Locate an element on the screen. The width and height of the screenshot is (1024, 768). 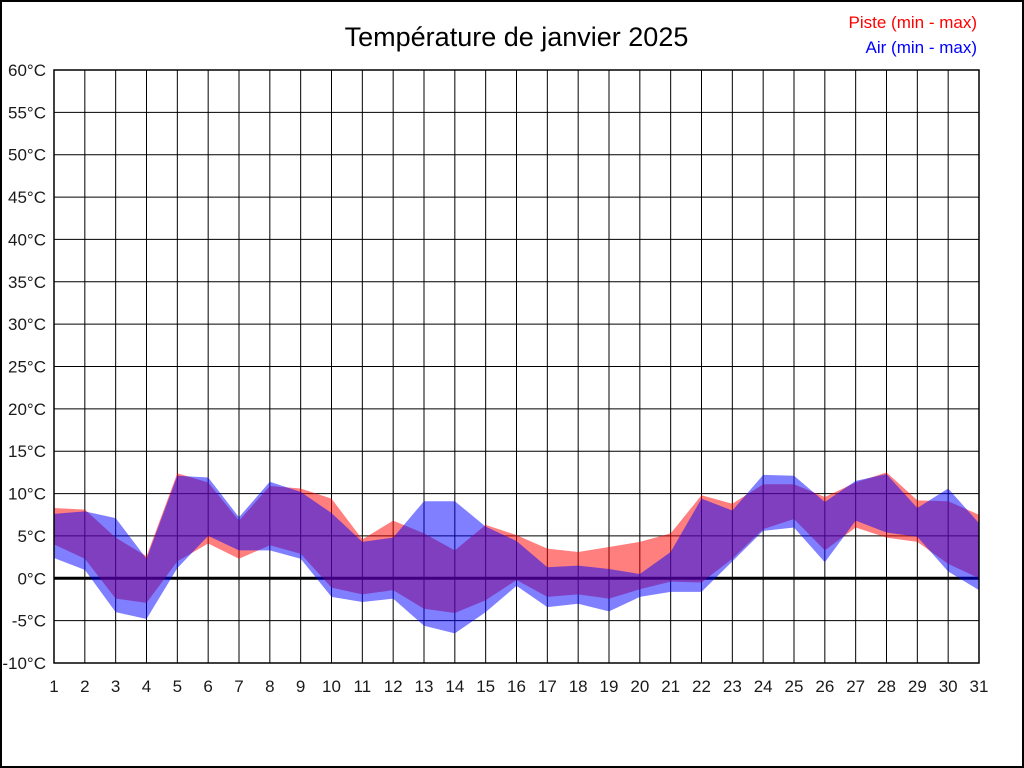
y-tick-label: 35°C is located at coordinates (27, 282).